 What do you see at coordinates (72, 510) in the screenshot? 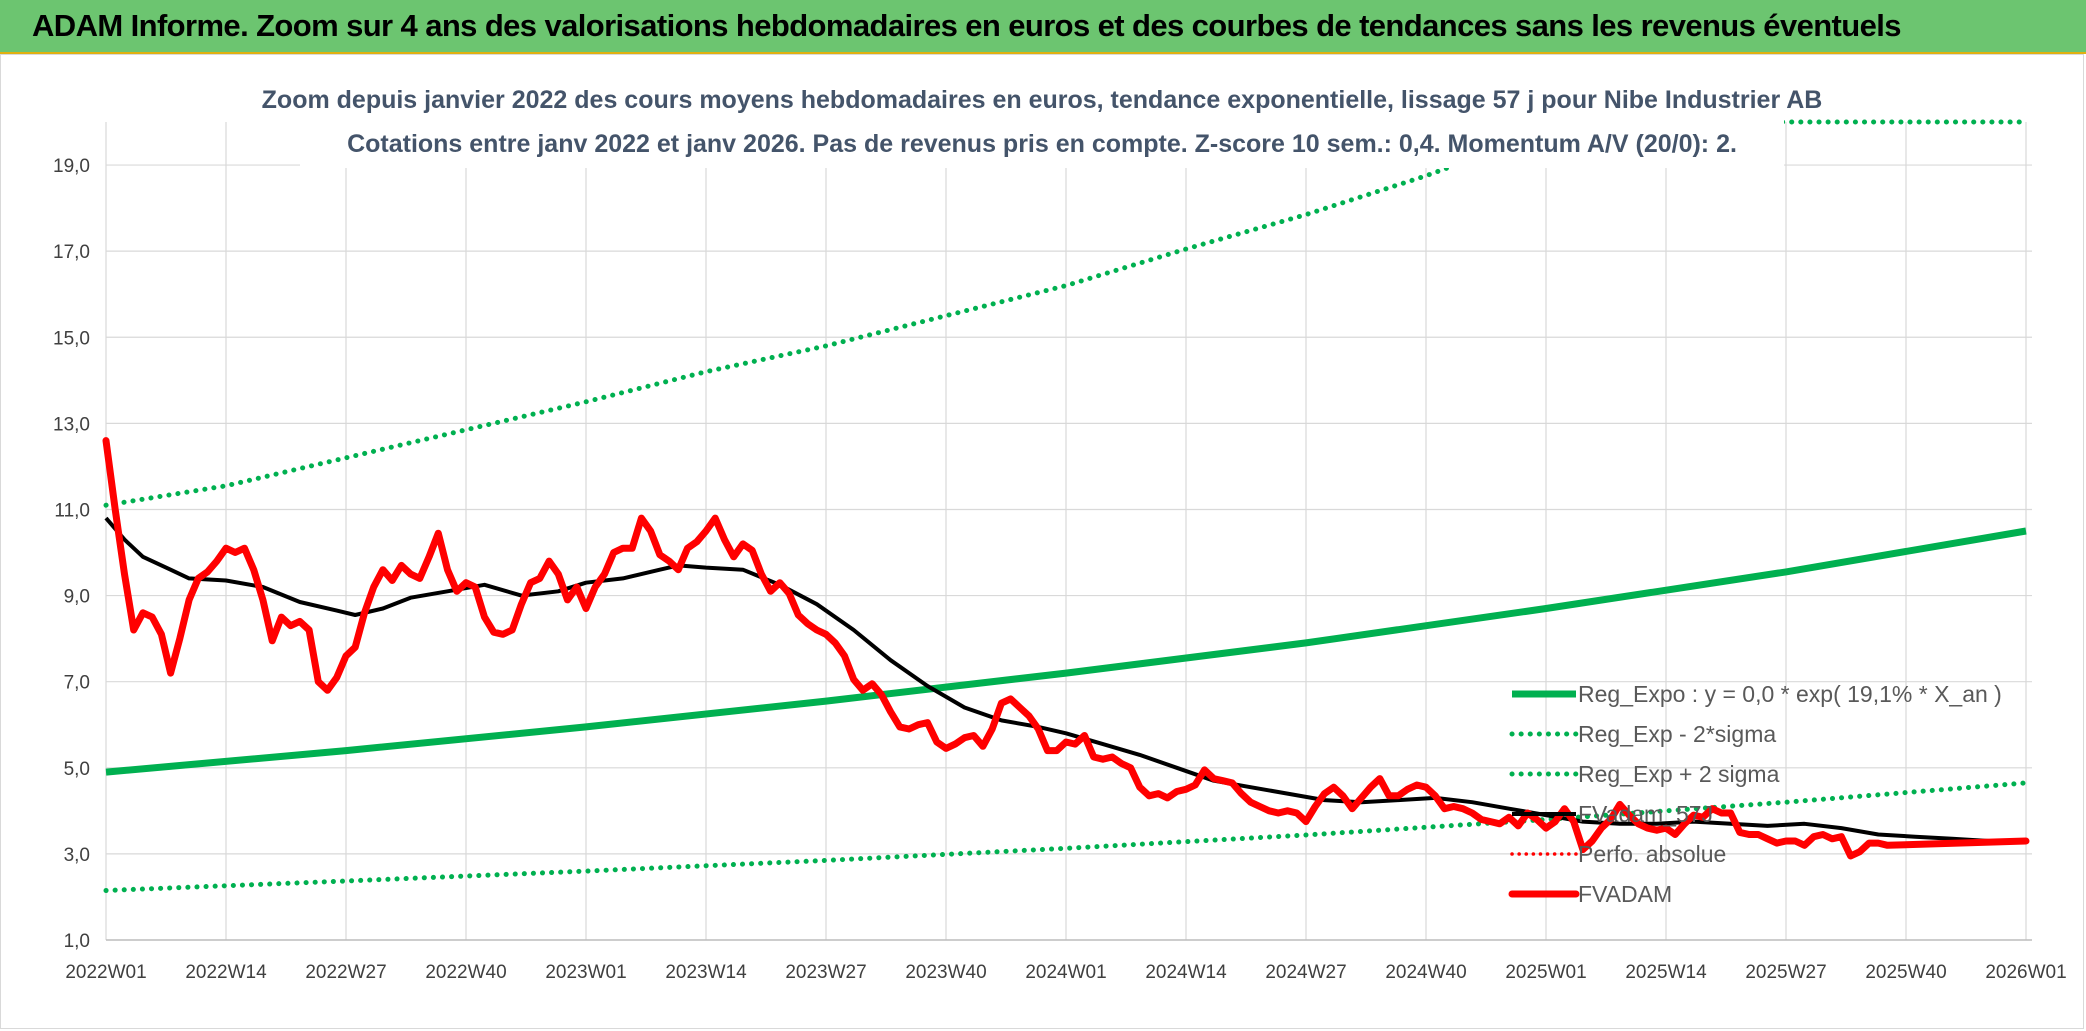
I see `y-tick-label: 11,0` at bounding box center [72, 510].